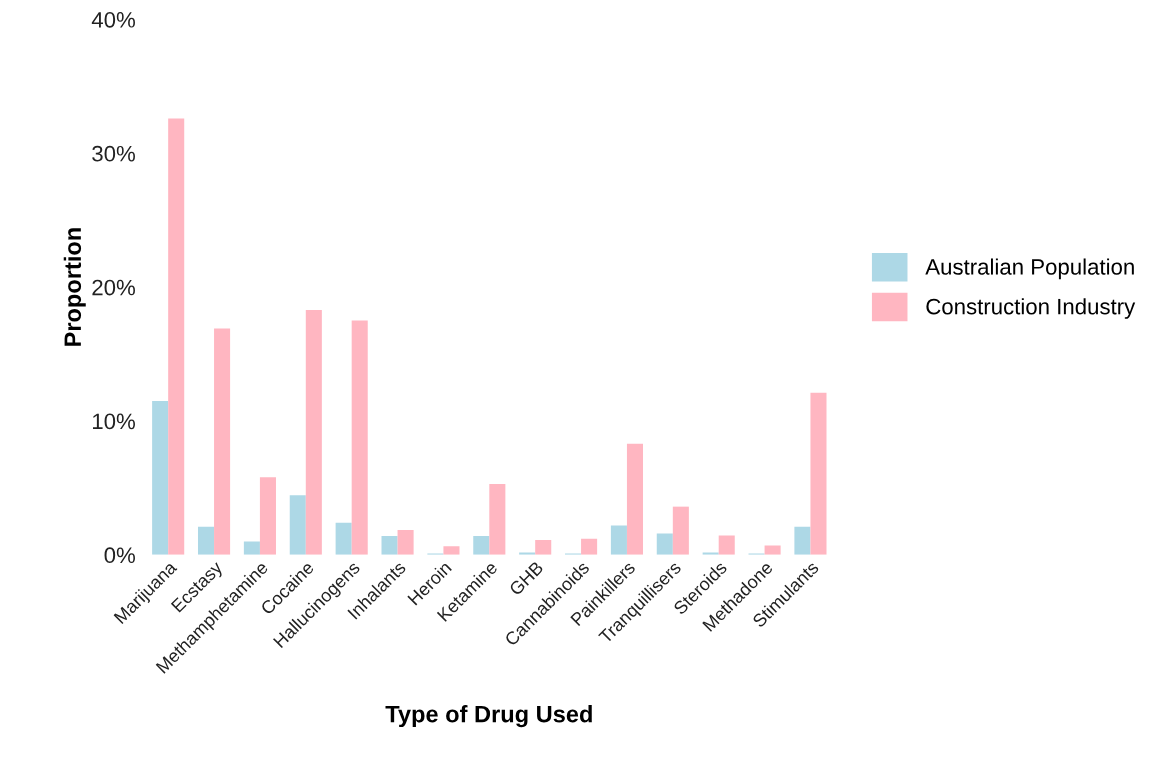  What do you see at coordinates (488, 716) in the screenshot?
I see `x-axis-title: Type of Drug Used` at bounding box center [488, 716].